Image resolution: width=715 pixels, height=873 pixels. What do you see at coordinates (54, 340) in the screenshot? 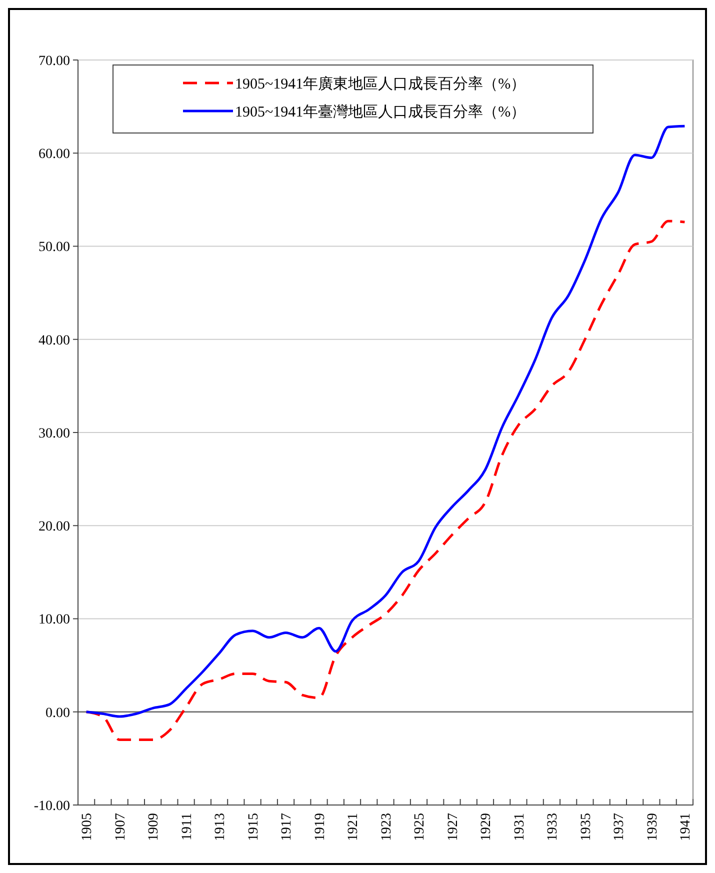
I see `y-tick-label: 40.00` at bounding box center [54, 340].